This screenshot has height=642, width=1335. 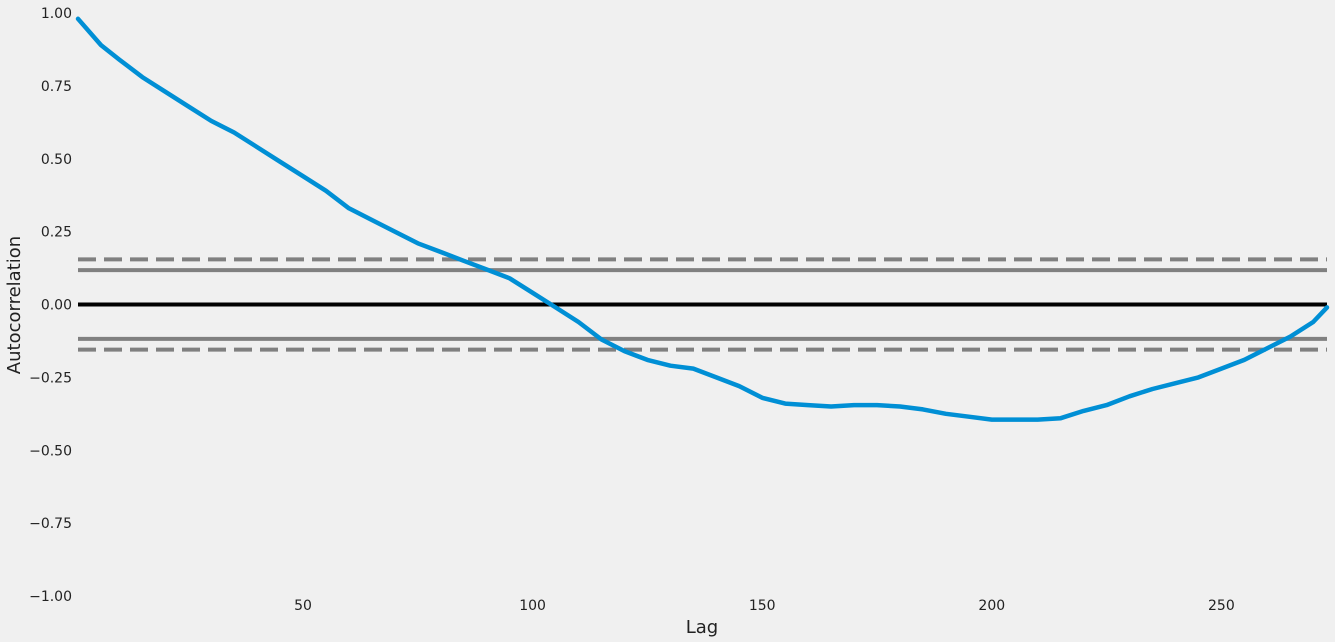 I want to click on y-tick-label: 0.25, so click(x=56, y=233).